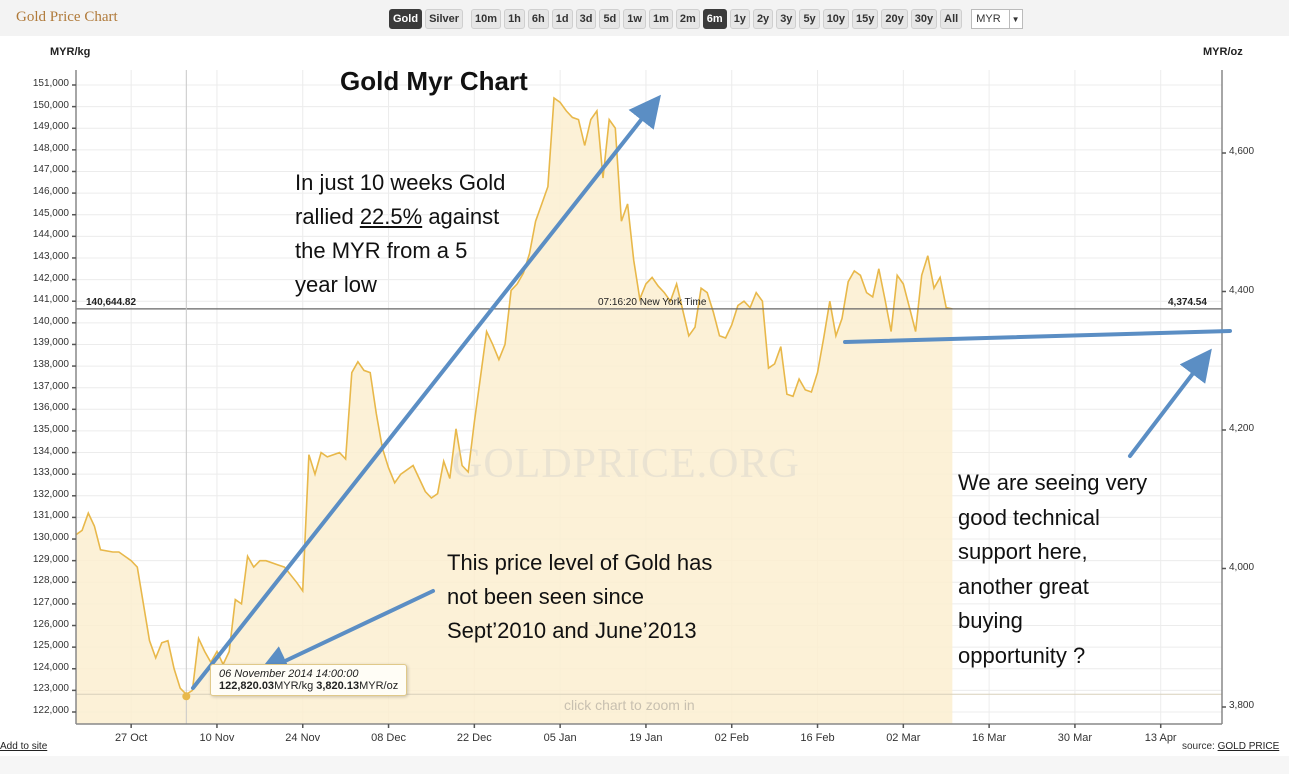 The height and width of the screenshot is (774, 1289). I want to click on x-tick-label: 02 Mar, so click(903, 738).